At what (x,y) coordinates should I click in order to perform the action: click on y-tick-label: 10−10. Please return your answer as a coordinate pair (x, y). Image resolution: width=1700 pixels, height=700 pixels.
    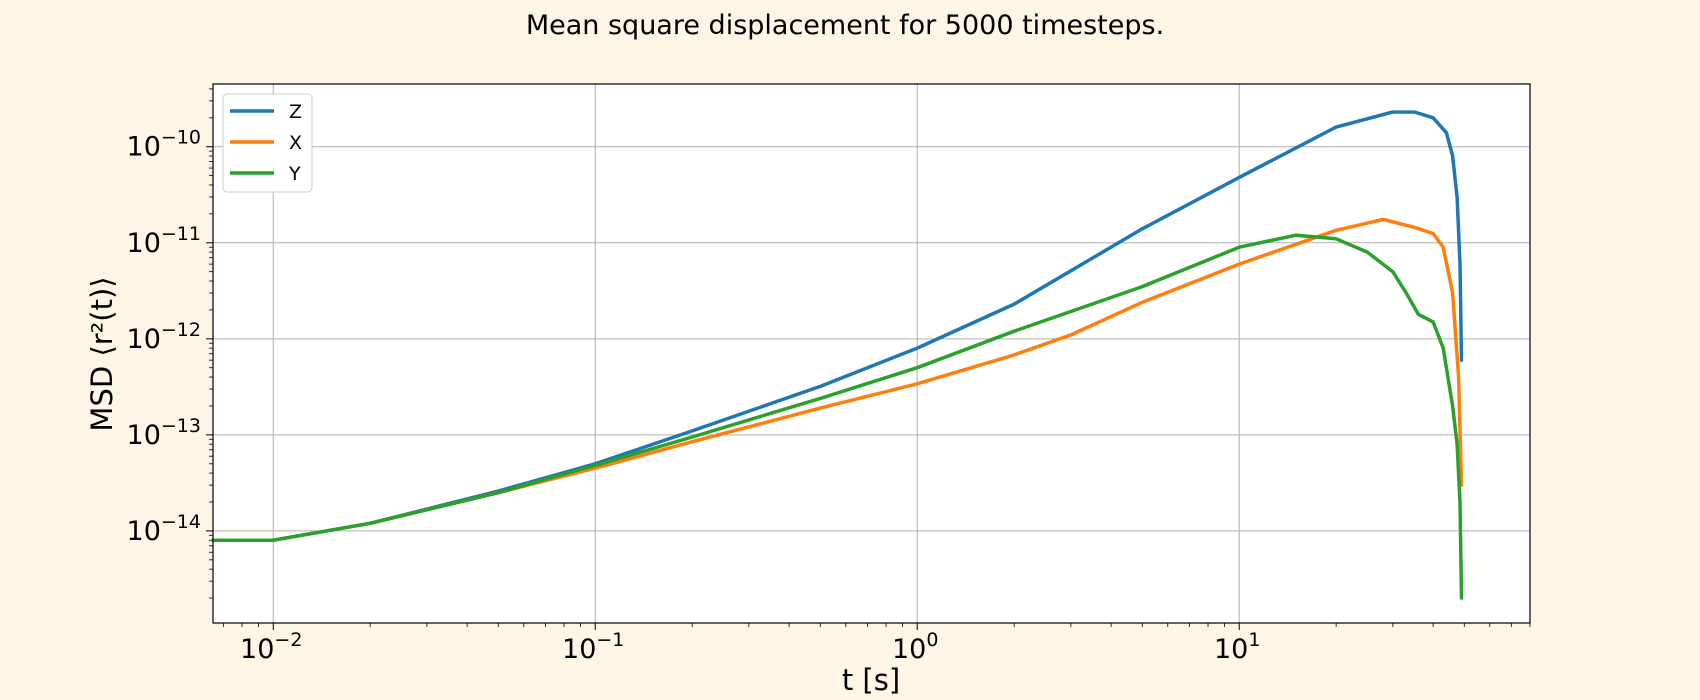
    Looking at the image, I should click on (164, 145).